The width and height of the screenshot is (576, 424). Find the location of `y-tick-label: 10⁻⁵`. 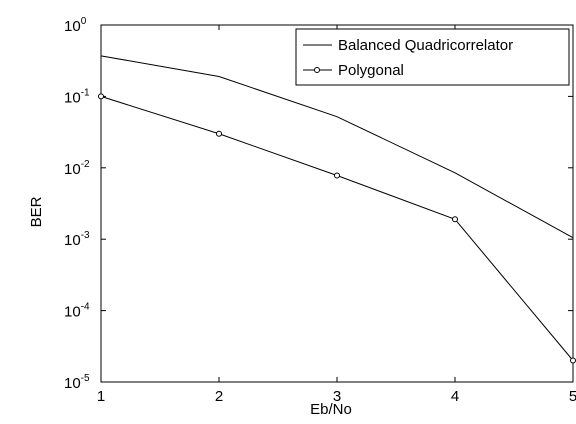

y-tick-label: 10⁻⁵ is located at coordinates (77, 382).